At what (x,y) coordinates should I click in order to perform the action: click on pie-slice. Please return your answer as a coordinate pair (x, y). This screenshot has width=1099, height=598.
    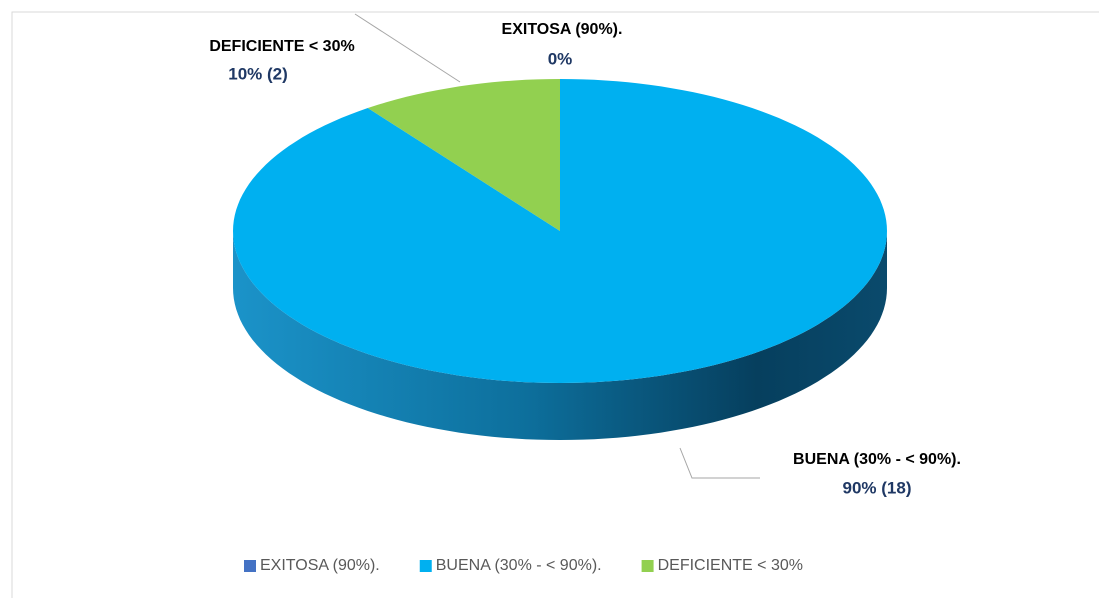
    Looking at the image, I should click on (463, 155).